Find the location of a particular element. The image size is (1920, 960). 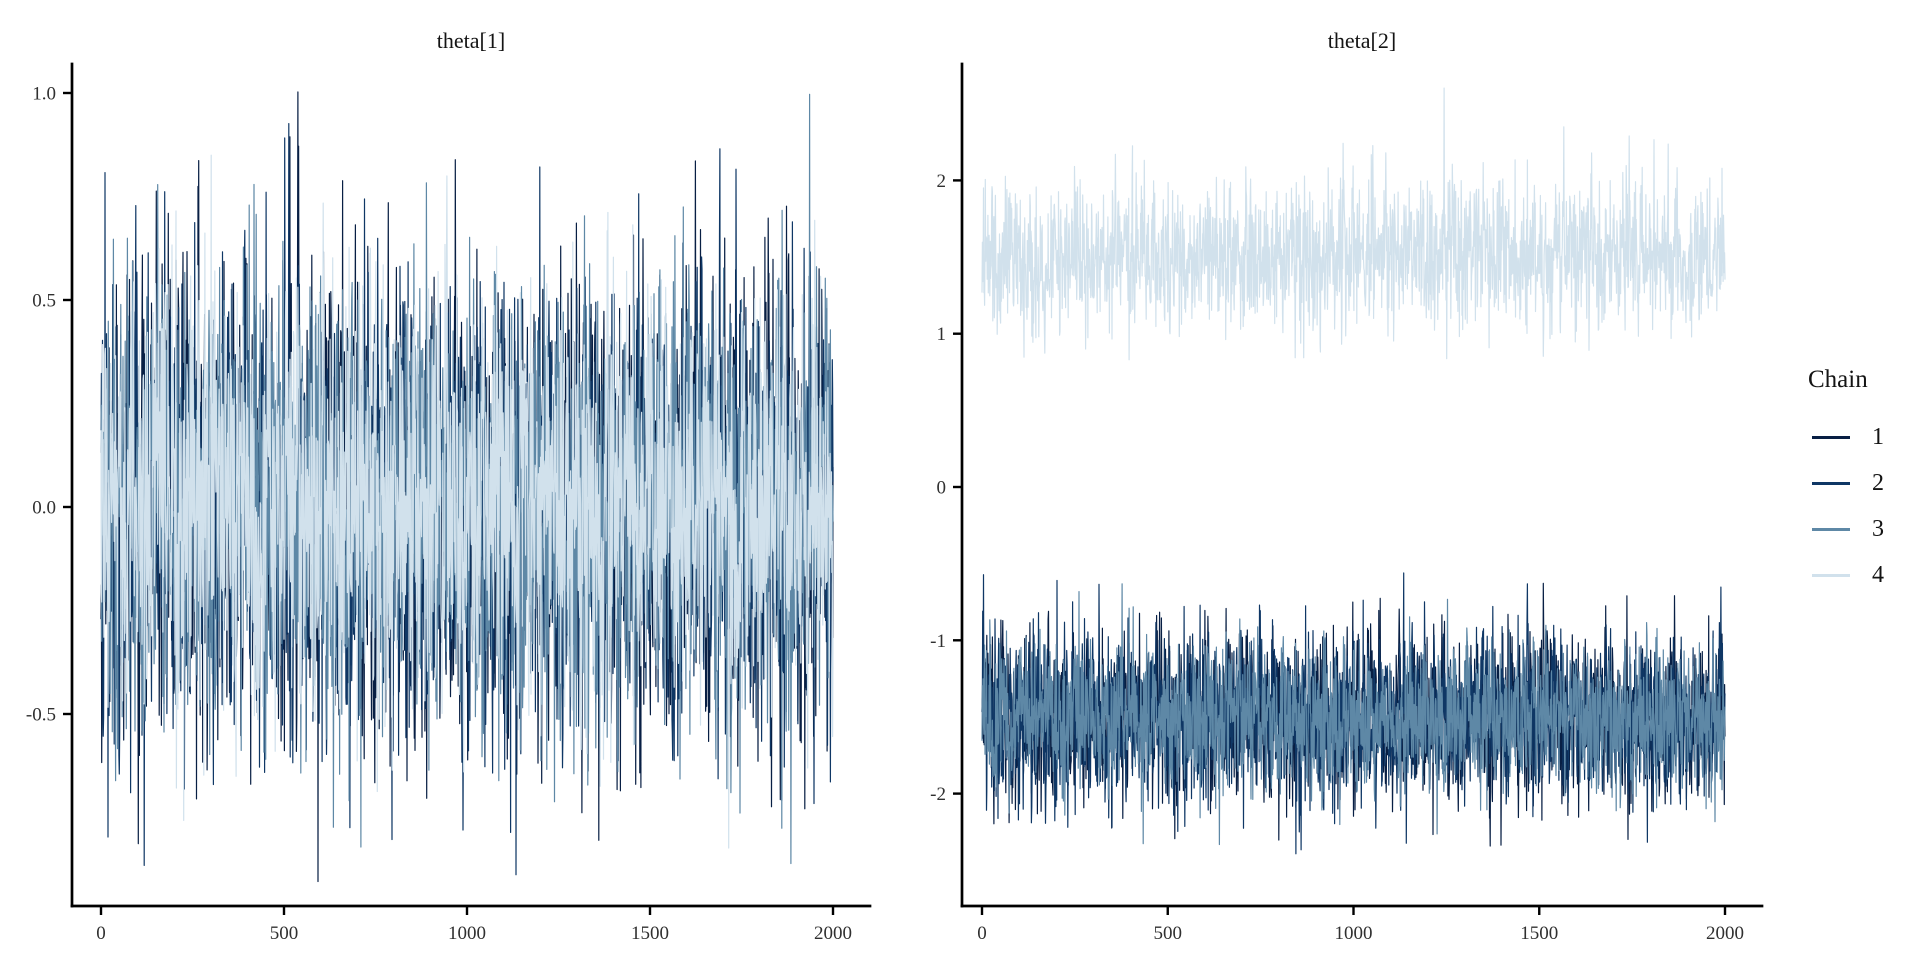

panel-title-theta2: theta[2] is located at coordinates (1362, 40).